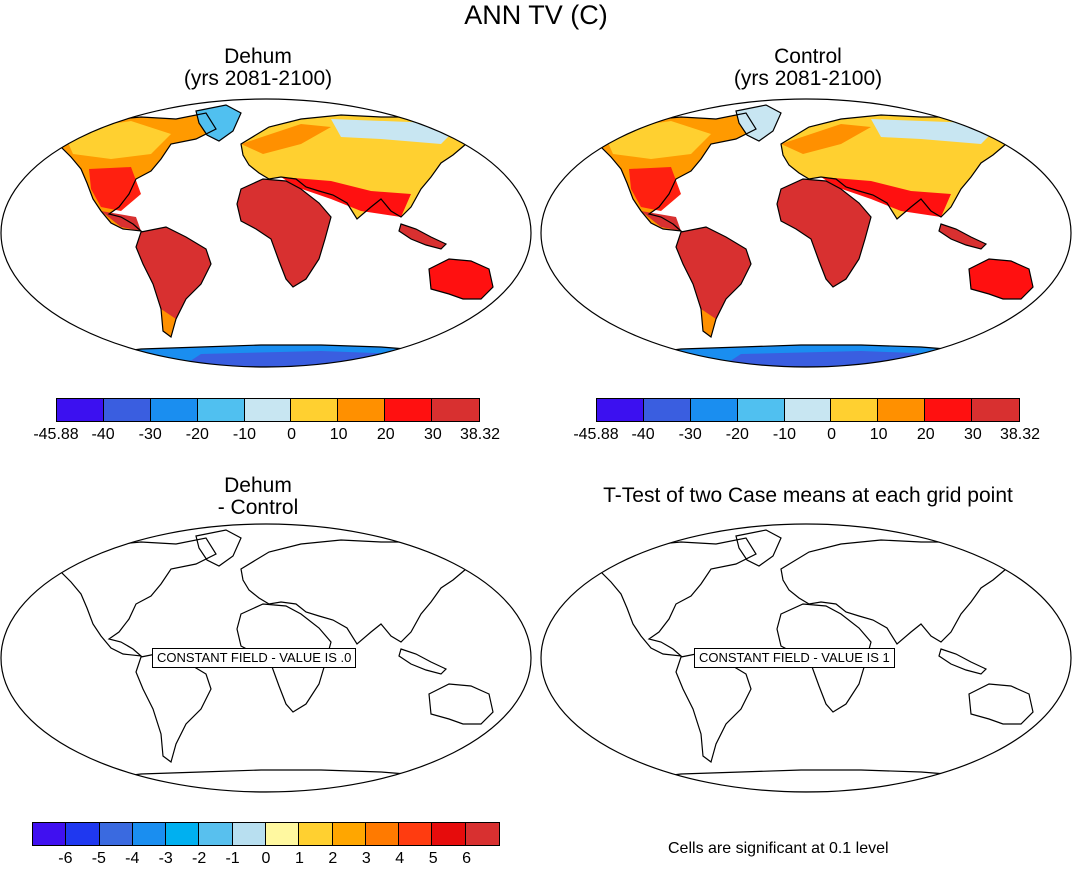 The height and width of the screenshot is (869, 1072). Describe the element at coordinates (794, 658) in the screenshot. I see `constant-field-label-ttest: CONSTANT FIELD - VALUE IS 1` at that location.